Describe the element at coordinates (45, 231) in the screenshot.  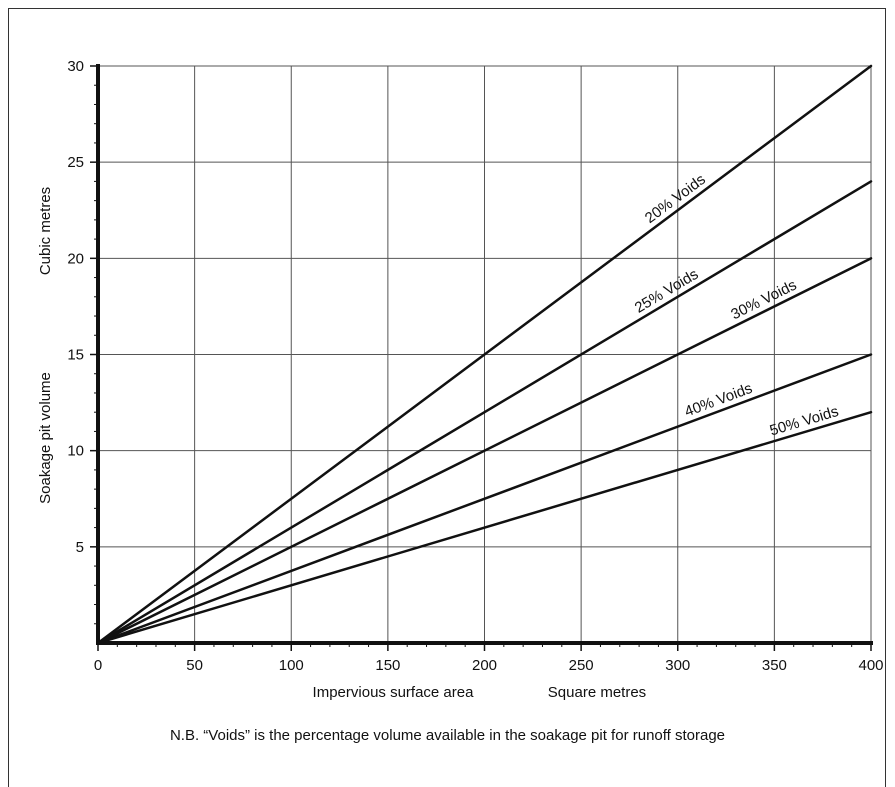
I see `y-axis-unit-label: Cubic metres` at that location.